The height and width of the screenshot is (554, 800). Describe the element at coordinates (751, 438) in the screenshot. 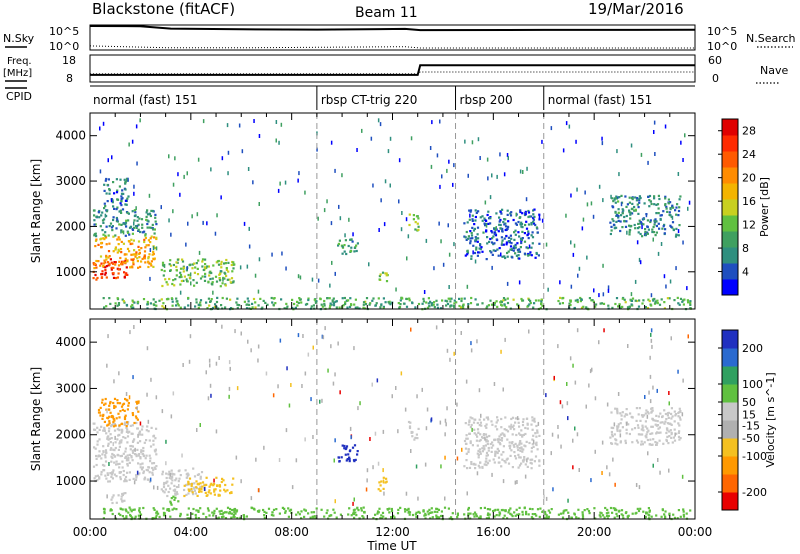

I see `colorbar-tick-label: -50` at that location.